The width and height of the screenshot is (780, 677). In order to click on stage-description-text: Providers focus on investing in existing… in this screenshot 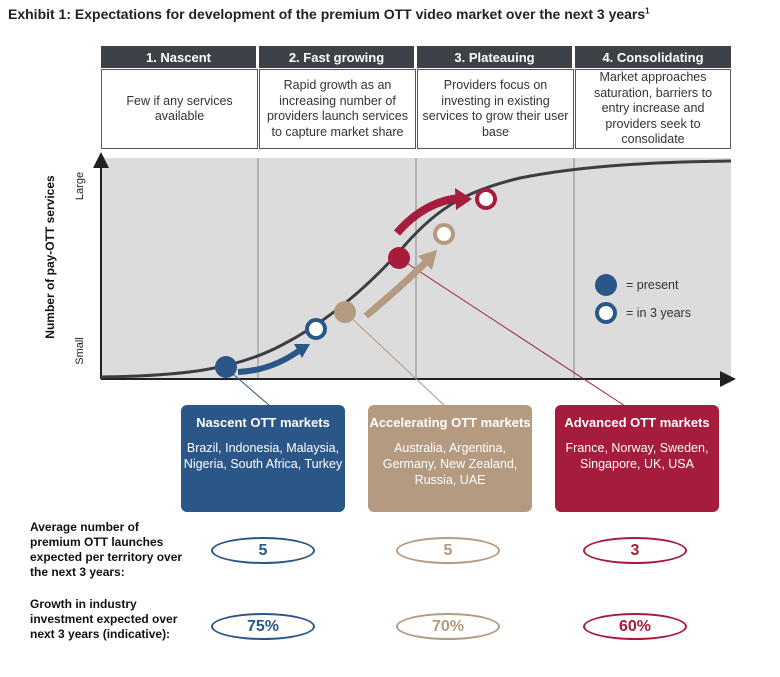, I will do `click(495, 108)`.